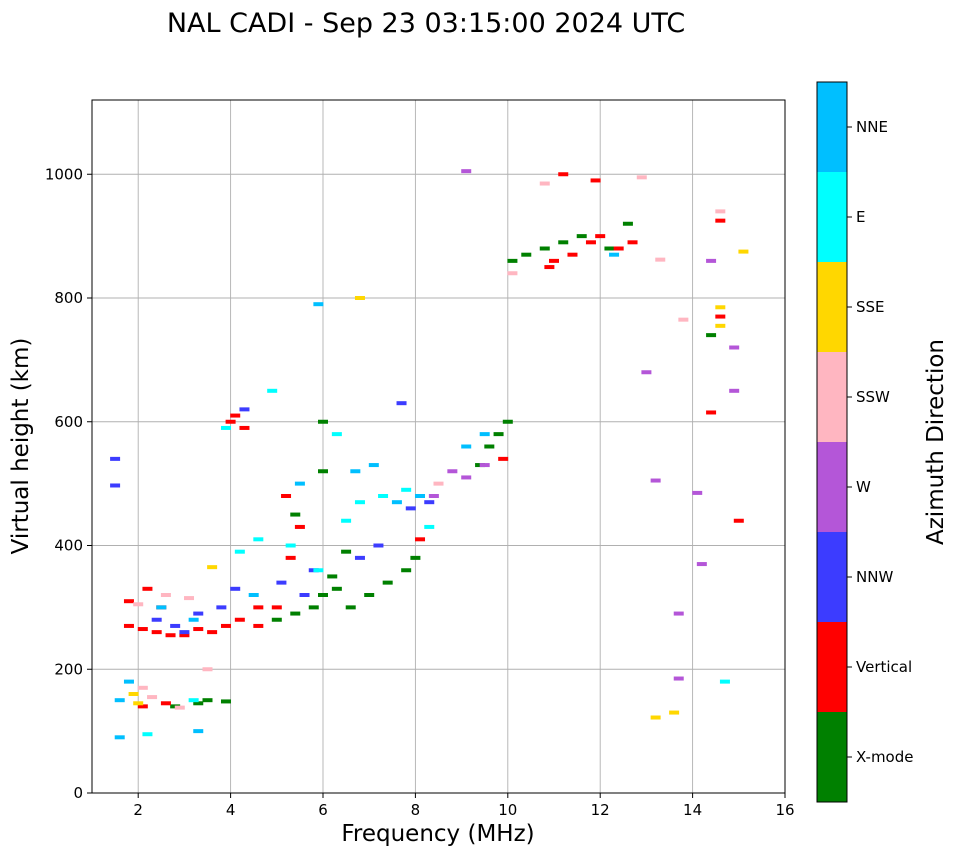  I want to click on y-tick-label: 200, so click(68, 669).